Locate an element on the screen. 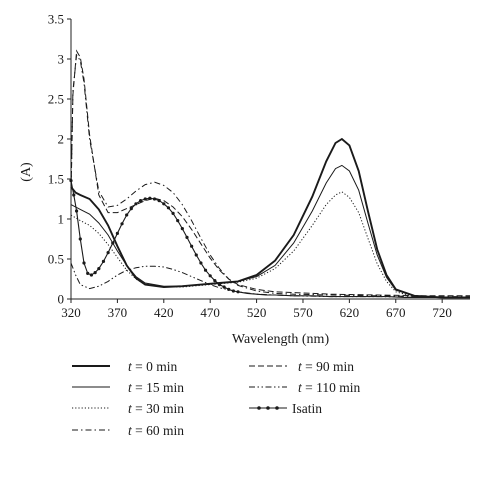  legend-item: t = 90 min is located at coordinates (301, 366).